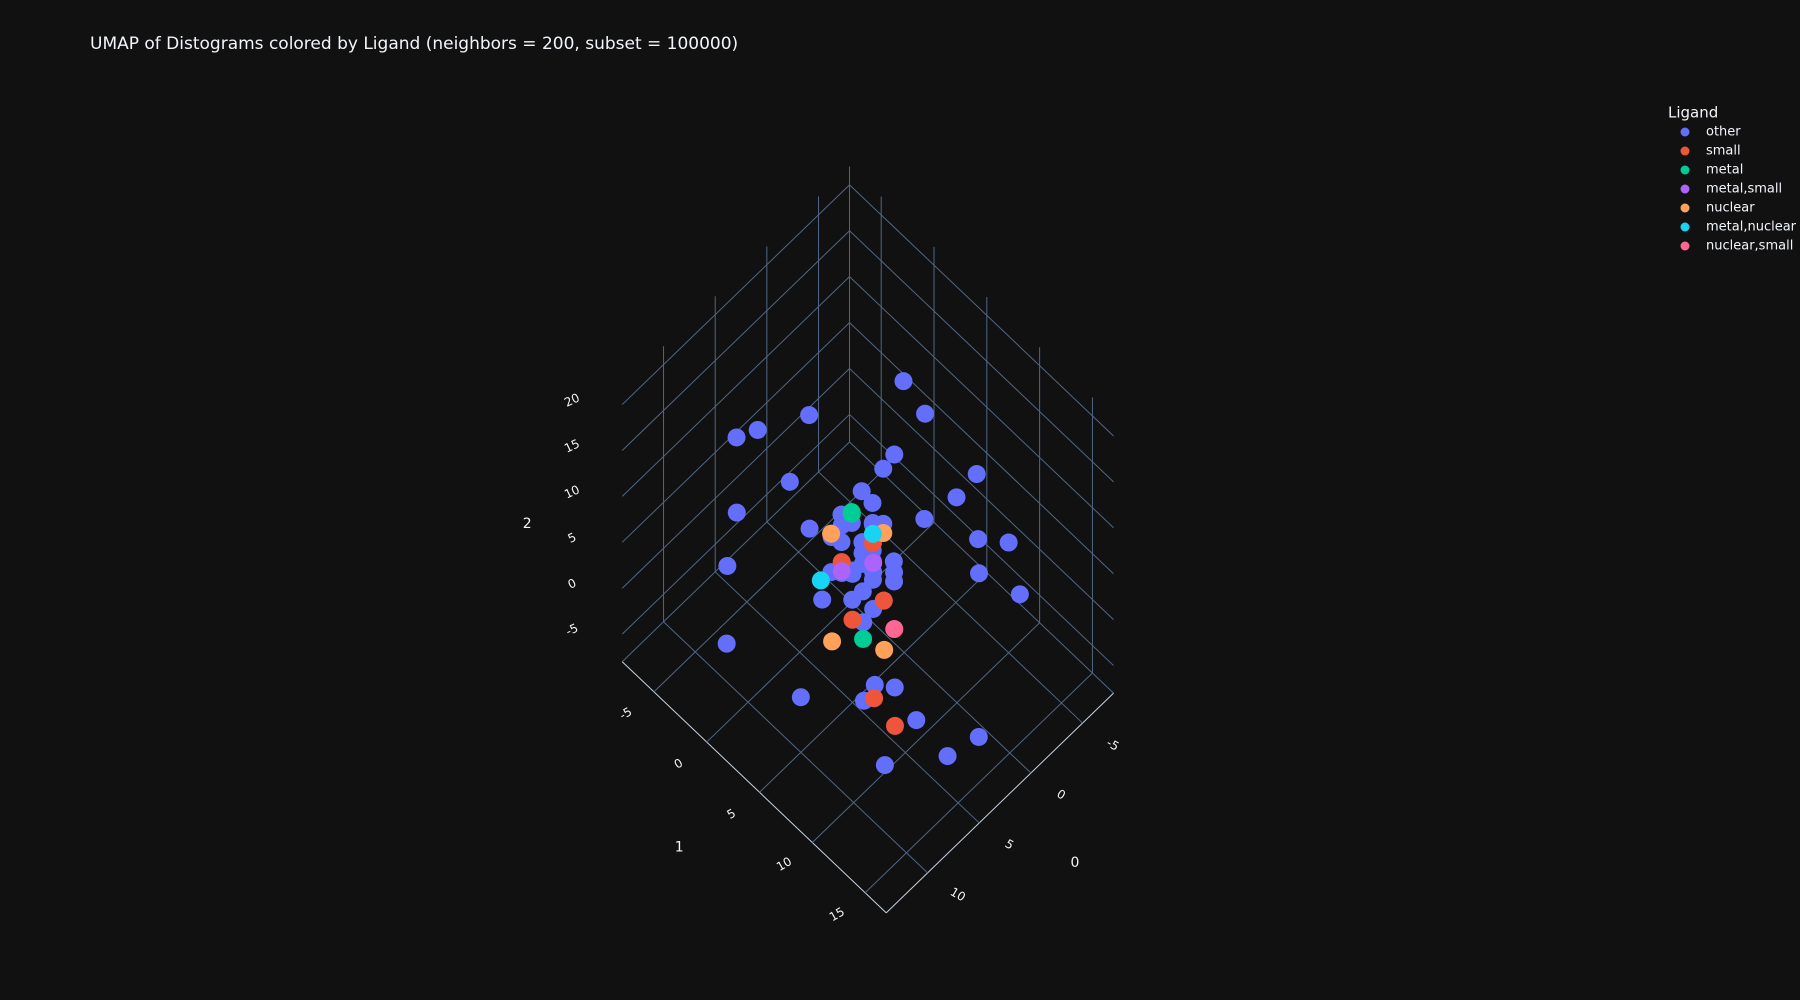 The height and width of the screenshot is (1000, 1800). What do you see at coordinates (679, 847) in the screenshot?
I see `y-axis-title: 1` at bounding box center [679, 847].